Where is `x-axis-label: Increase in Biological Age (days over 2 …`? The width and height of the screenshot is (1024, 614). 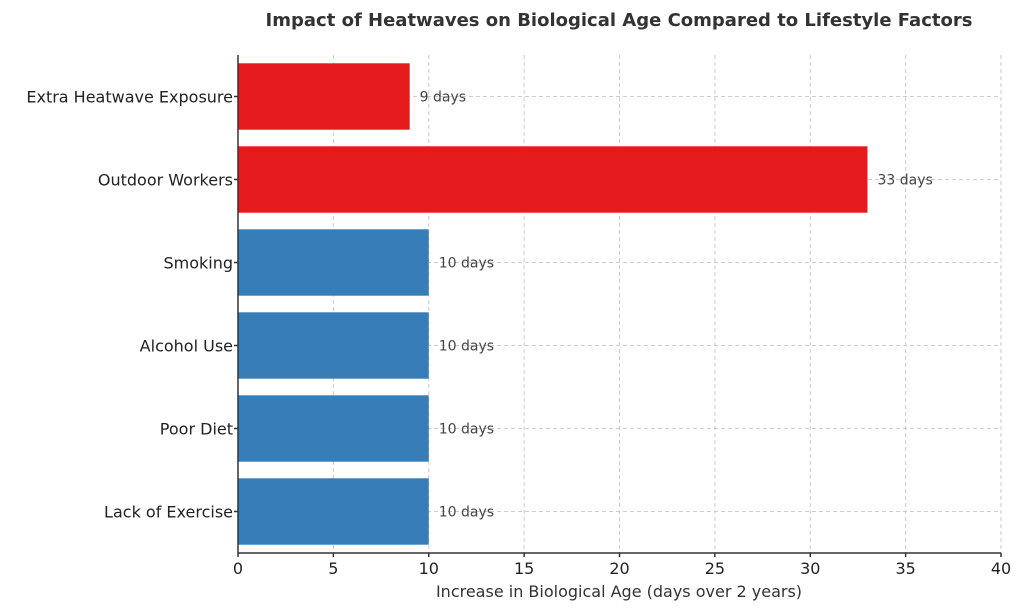
x-axis-label: Increase in Biological Age (days over 2 … is located at coordinates (619, 591).